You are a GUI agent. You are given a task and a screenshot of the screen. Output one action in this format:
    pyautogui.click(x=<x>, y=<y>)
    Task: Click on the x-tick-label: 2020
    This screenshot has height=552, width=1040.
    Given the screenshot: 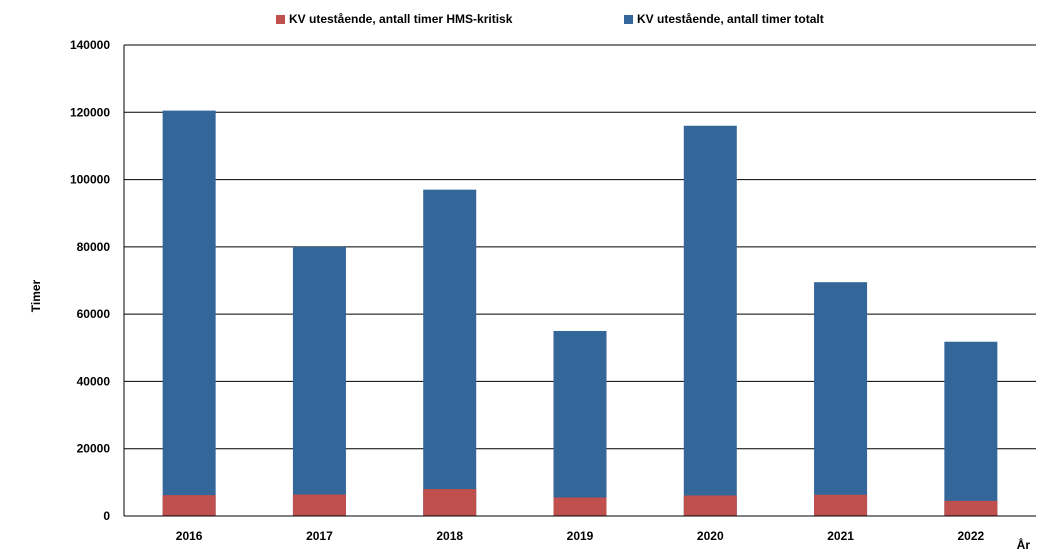 What is the action you would take?
    pyautogui.click(x=710, y=536)
    